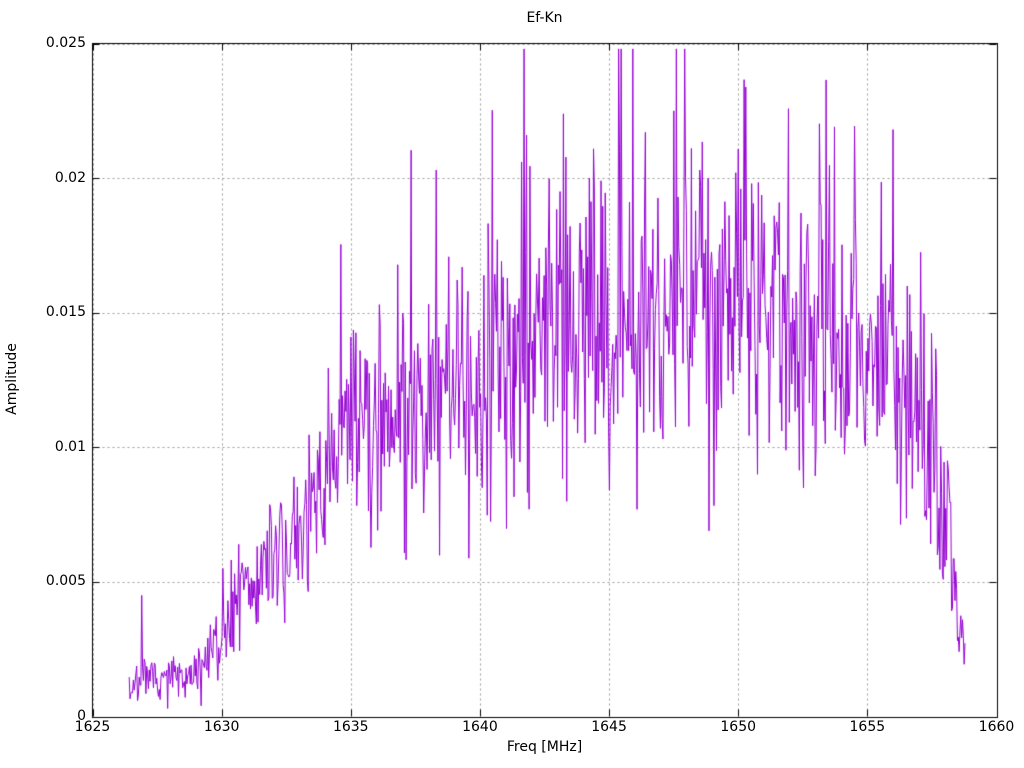 The height and width of the screenshot is (768, 1024). What do you see at coordinates (65, 312) in the screenshot?
I see `y-tick-label: 0.015` at bounding box center [65, 312].